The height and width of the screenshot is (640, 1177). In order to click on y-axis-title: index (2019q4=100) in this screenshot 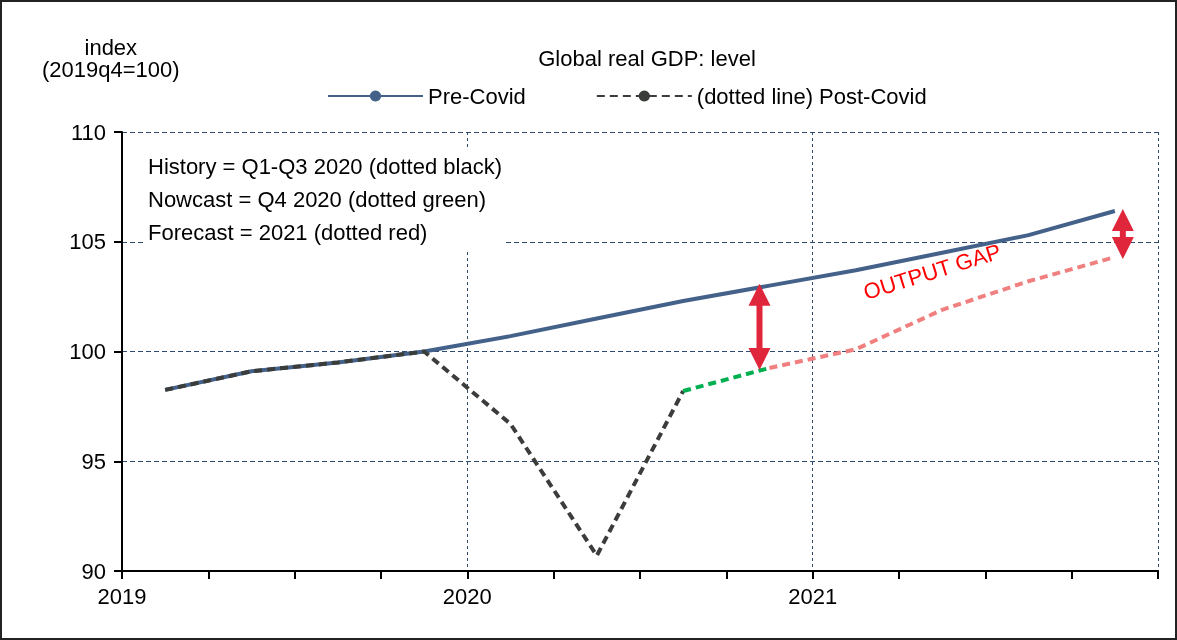, I will do `click(111, 58)`.